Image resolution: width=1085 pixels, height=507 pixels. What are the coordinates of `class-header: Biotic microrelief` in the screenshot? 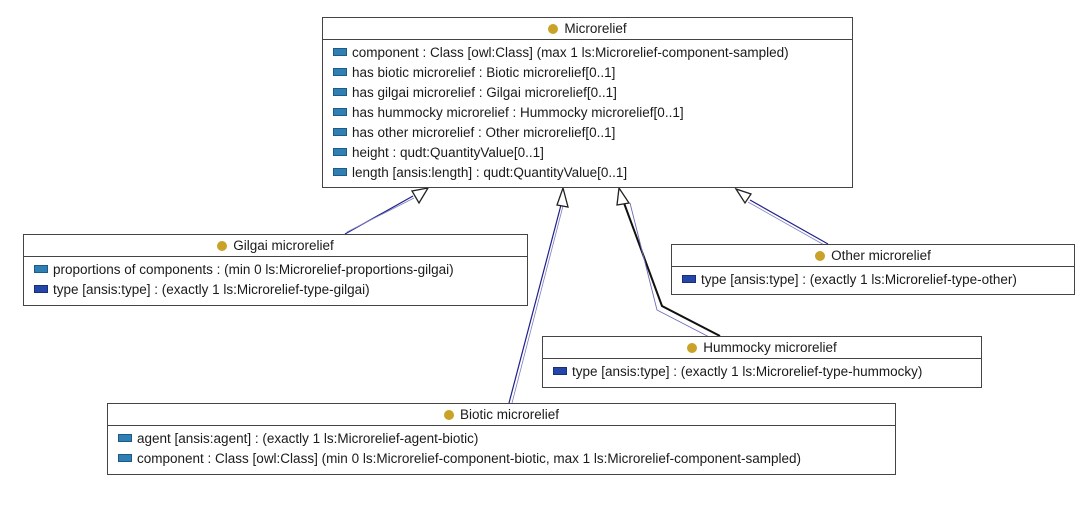 It's located at (501, 415).